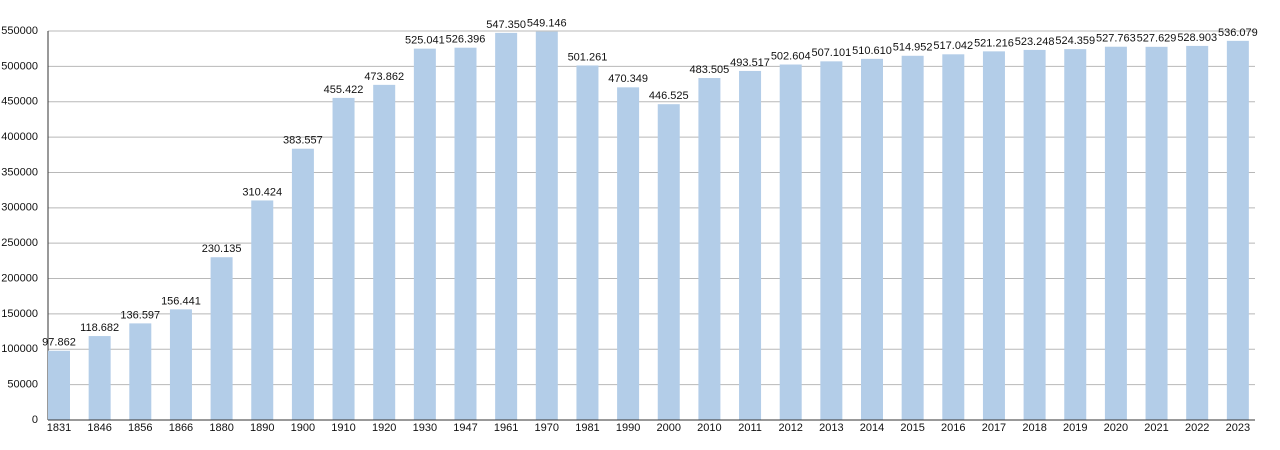 This screenshot has height=450, width=1280. What do you see at coordinates (425, 41) in the screenshot?
I see `value-label: 525.041` at bounding box center [425, 41].